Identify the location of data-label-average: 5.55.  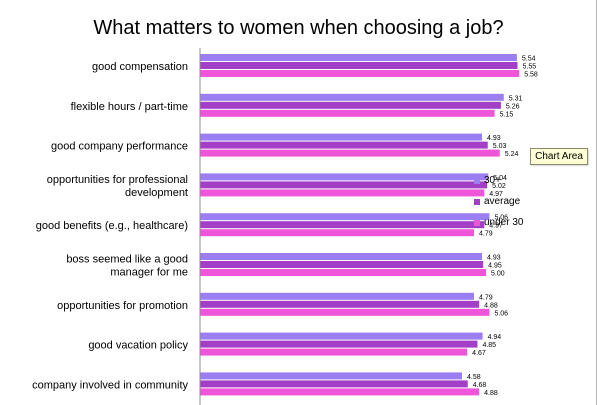
(529, 67).